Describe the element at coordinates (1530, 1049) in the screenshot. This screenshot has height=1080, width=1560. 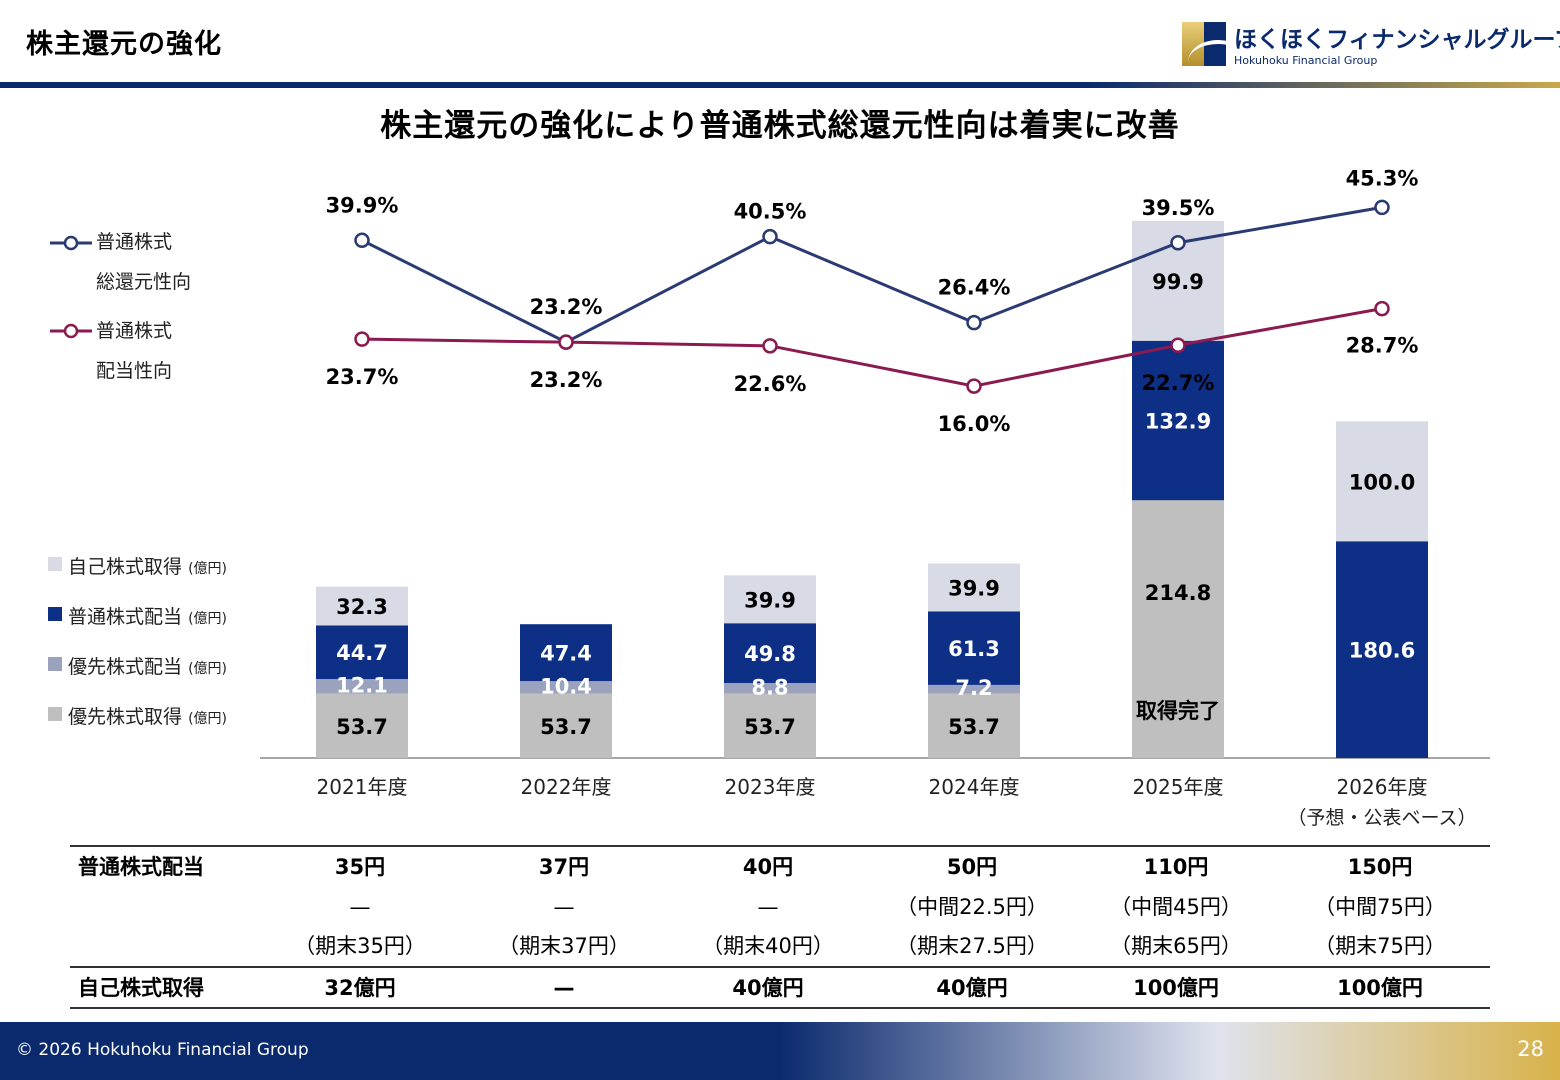
I see `page-number: 28` at that location.